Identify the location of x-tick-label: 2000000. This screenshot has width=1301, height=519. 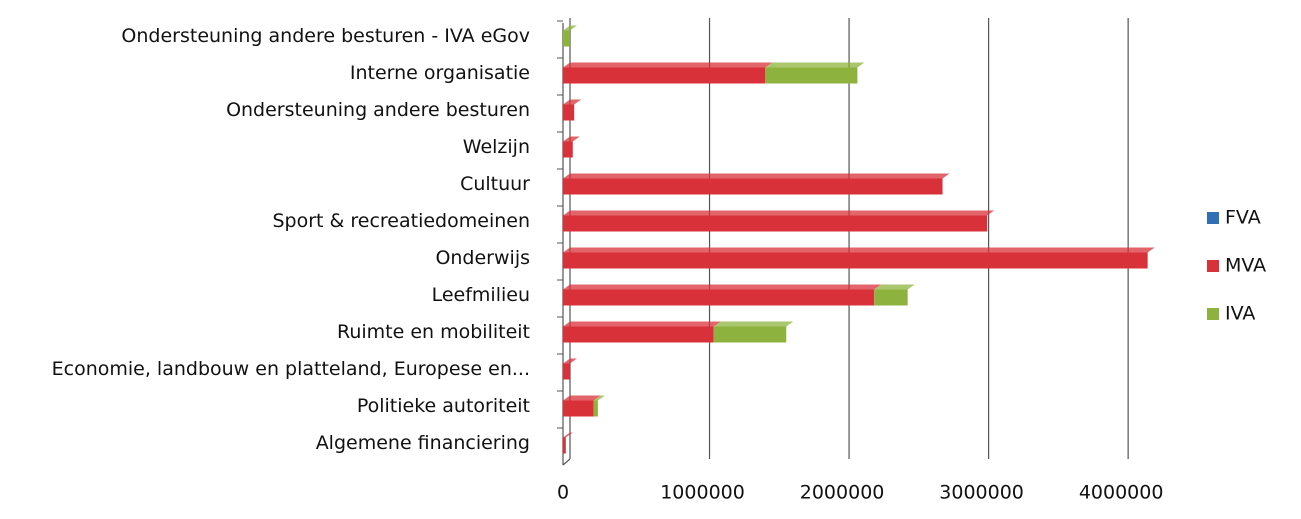
(842, 493).